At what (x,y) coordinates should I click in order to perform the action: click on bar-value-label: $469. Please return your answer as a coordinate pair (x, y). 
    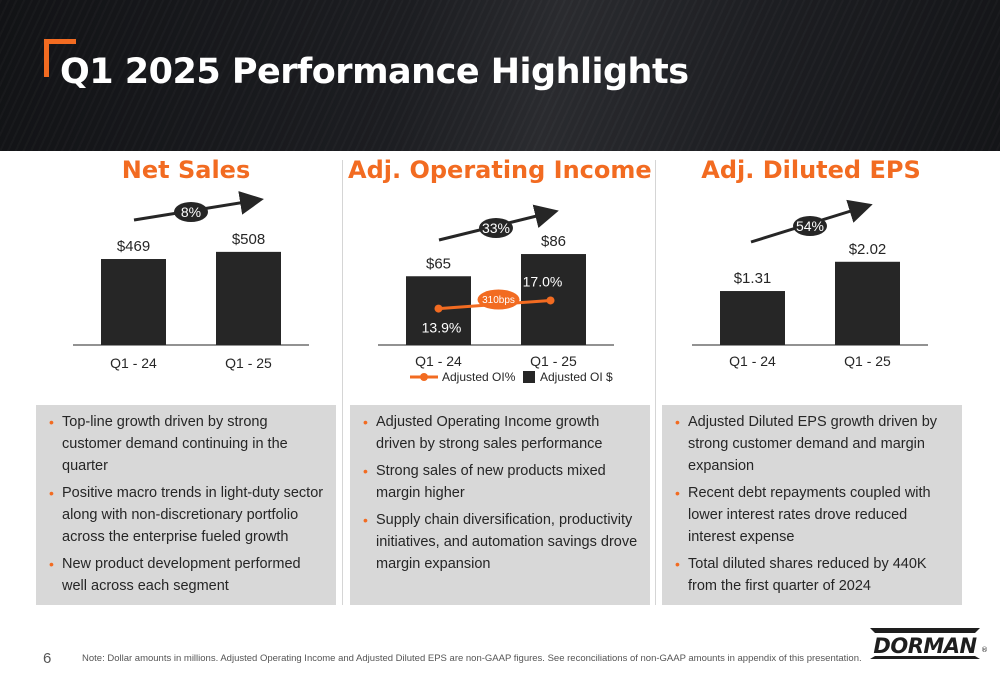
    Looking at the image, I should click on (133, 246).